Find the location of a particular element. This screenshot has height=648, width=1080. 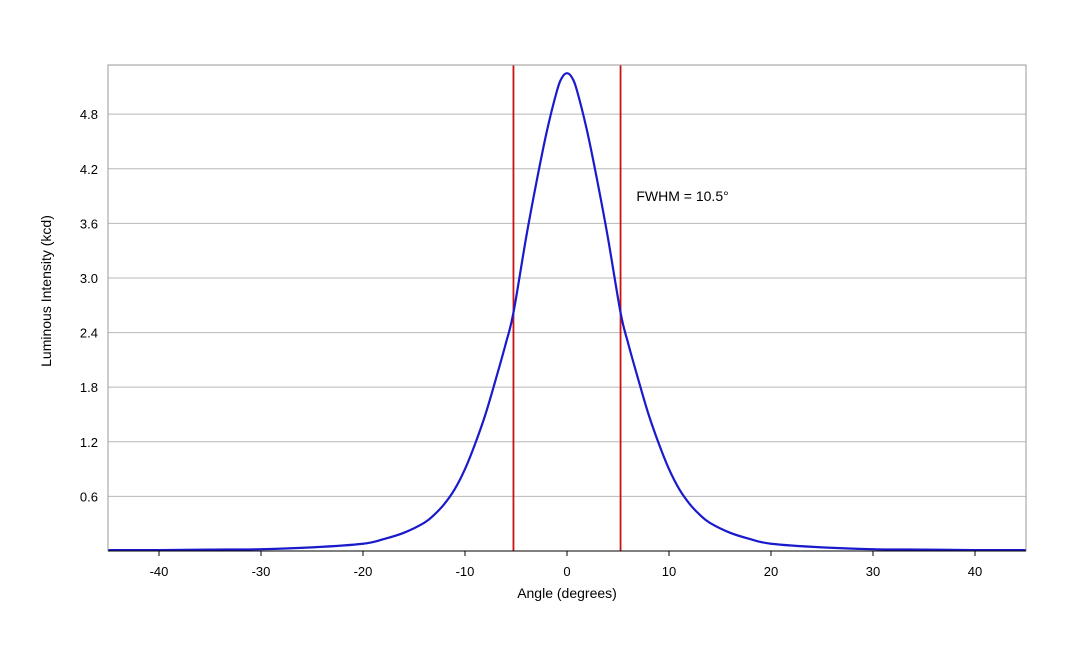

y-tick-label: 1.8 is located at coordinates (89, 387).